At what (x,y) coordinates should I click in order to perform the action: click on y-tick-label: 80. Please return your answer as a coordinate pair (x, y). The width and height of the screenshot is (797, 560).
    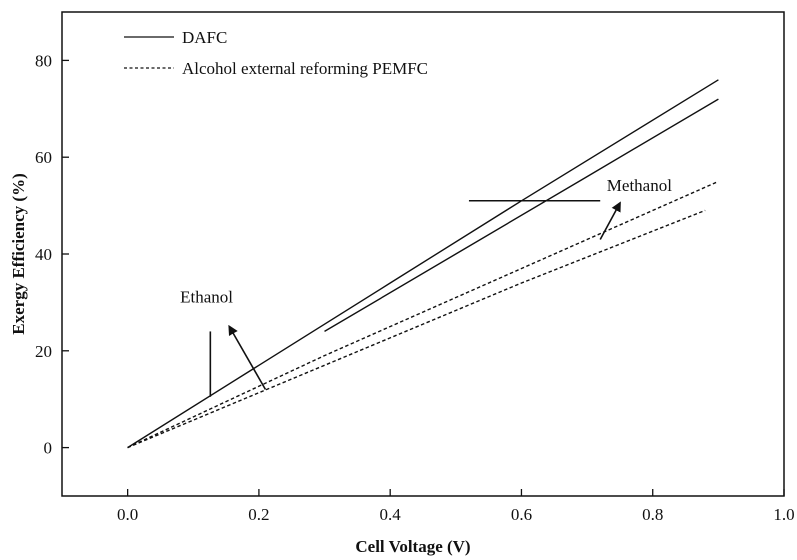
    Looking at the image, I should click on (43, 60).